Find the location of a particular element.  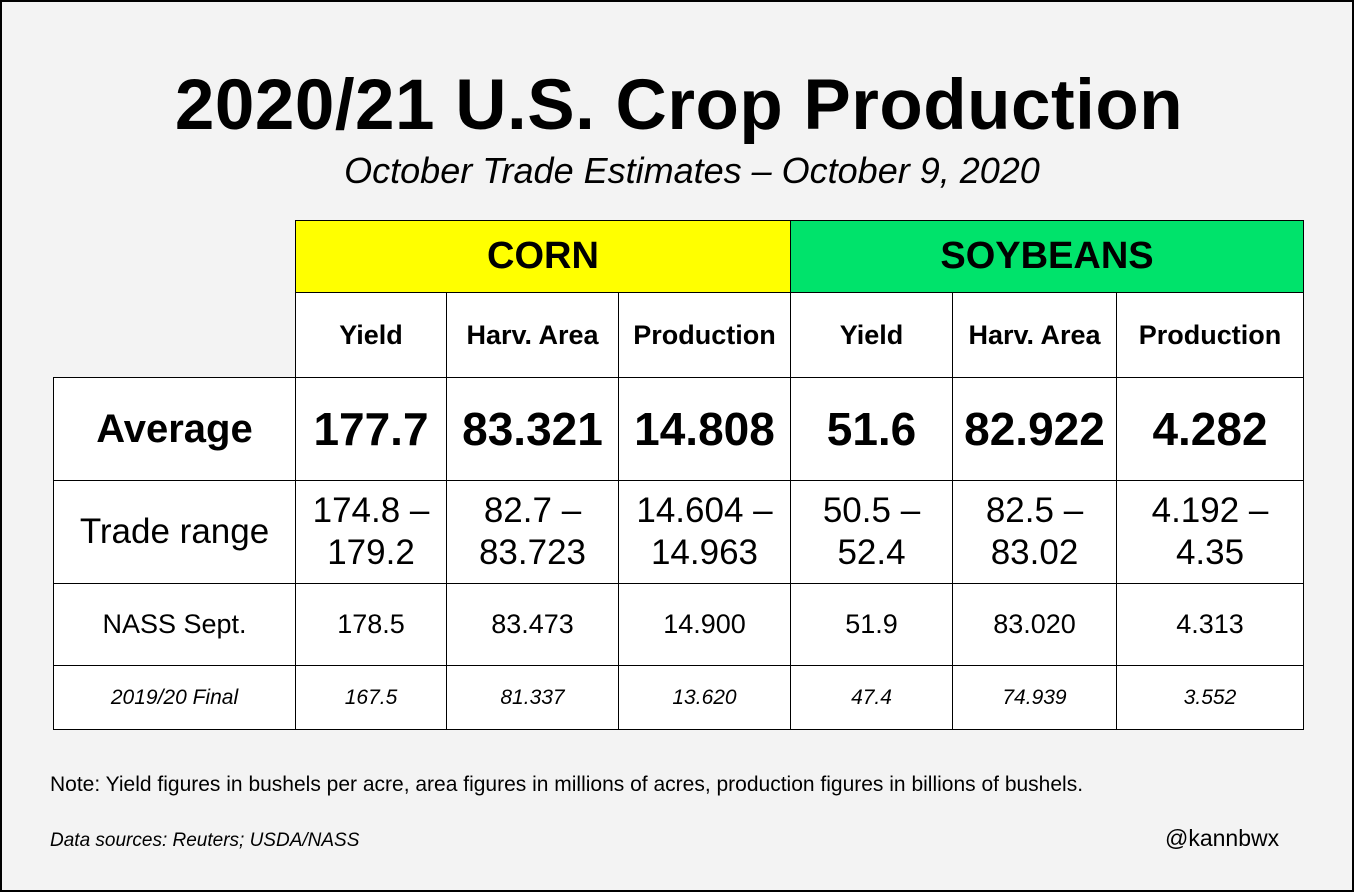

cell-average-corn-harv-area: 83.321 is located at coordinates (532, 429).